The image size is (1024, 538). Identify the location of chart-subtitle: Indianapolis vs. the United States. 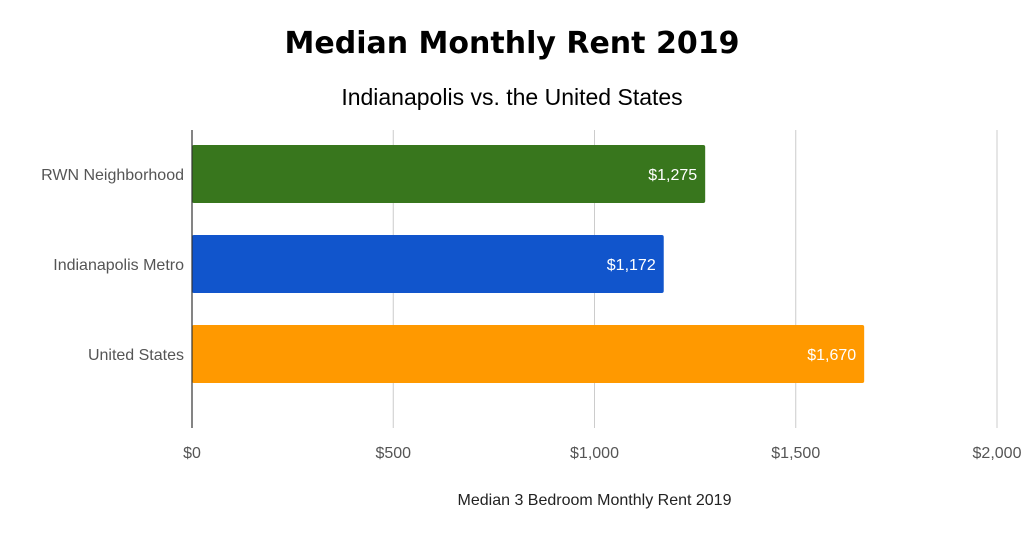
(512, 97).